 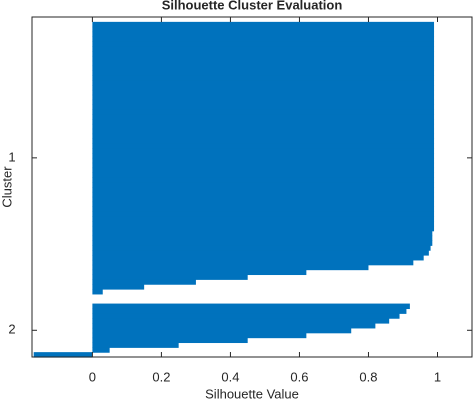 I want to click on x-tick-label: 0.4, so click(x=230, y=376).